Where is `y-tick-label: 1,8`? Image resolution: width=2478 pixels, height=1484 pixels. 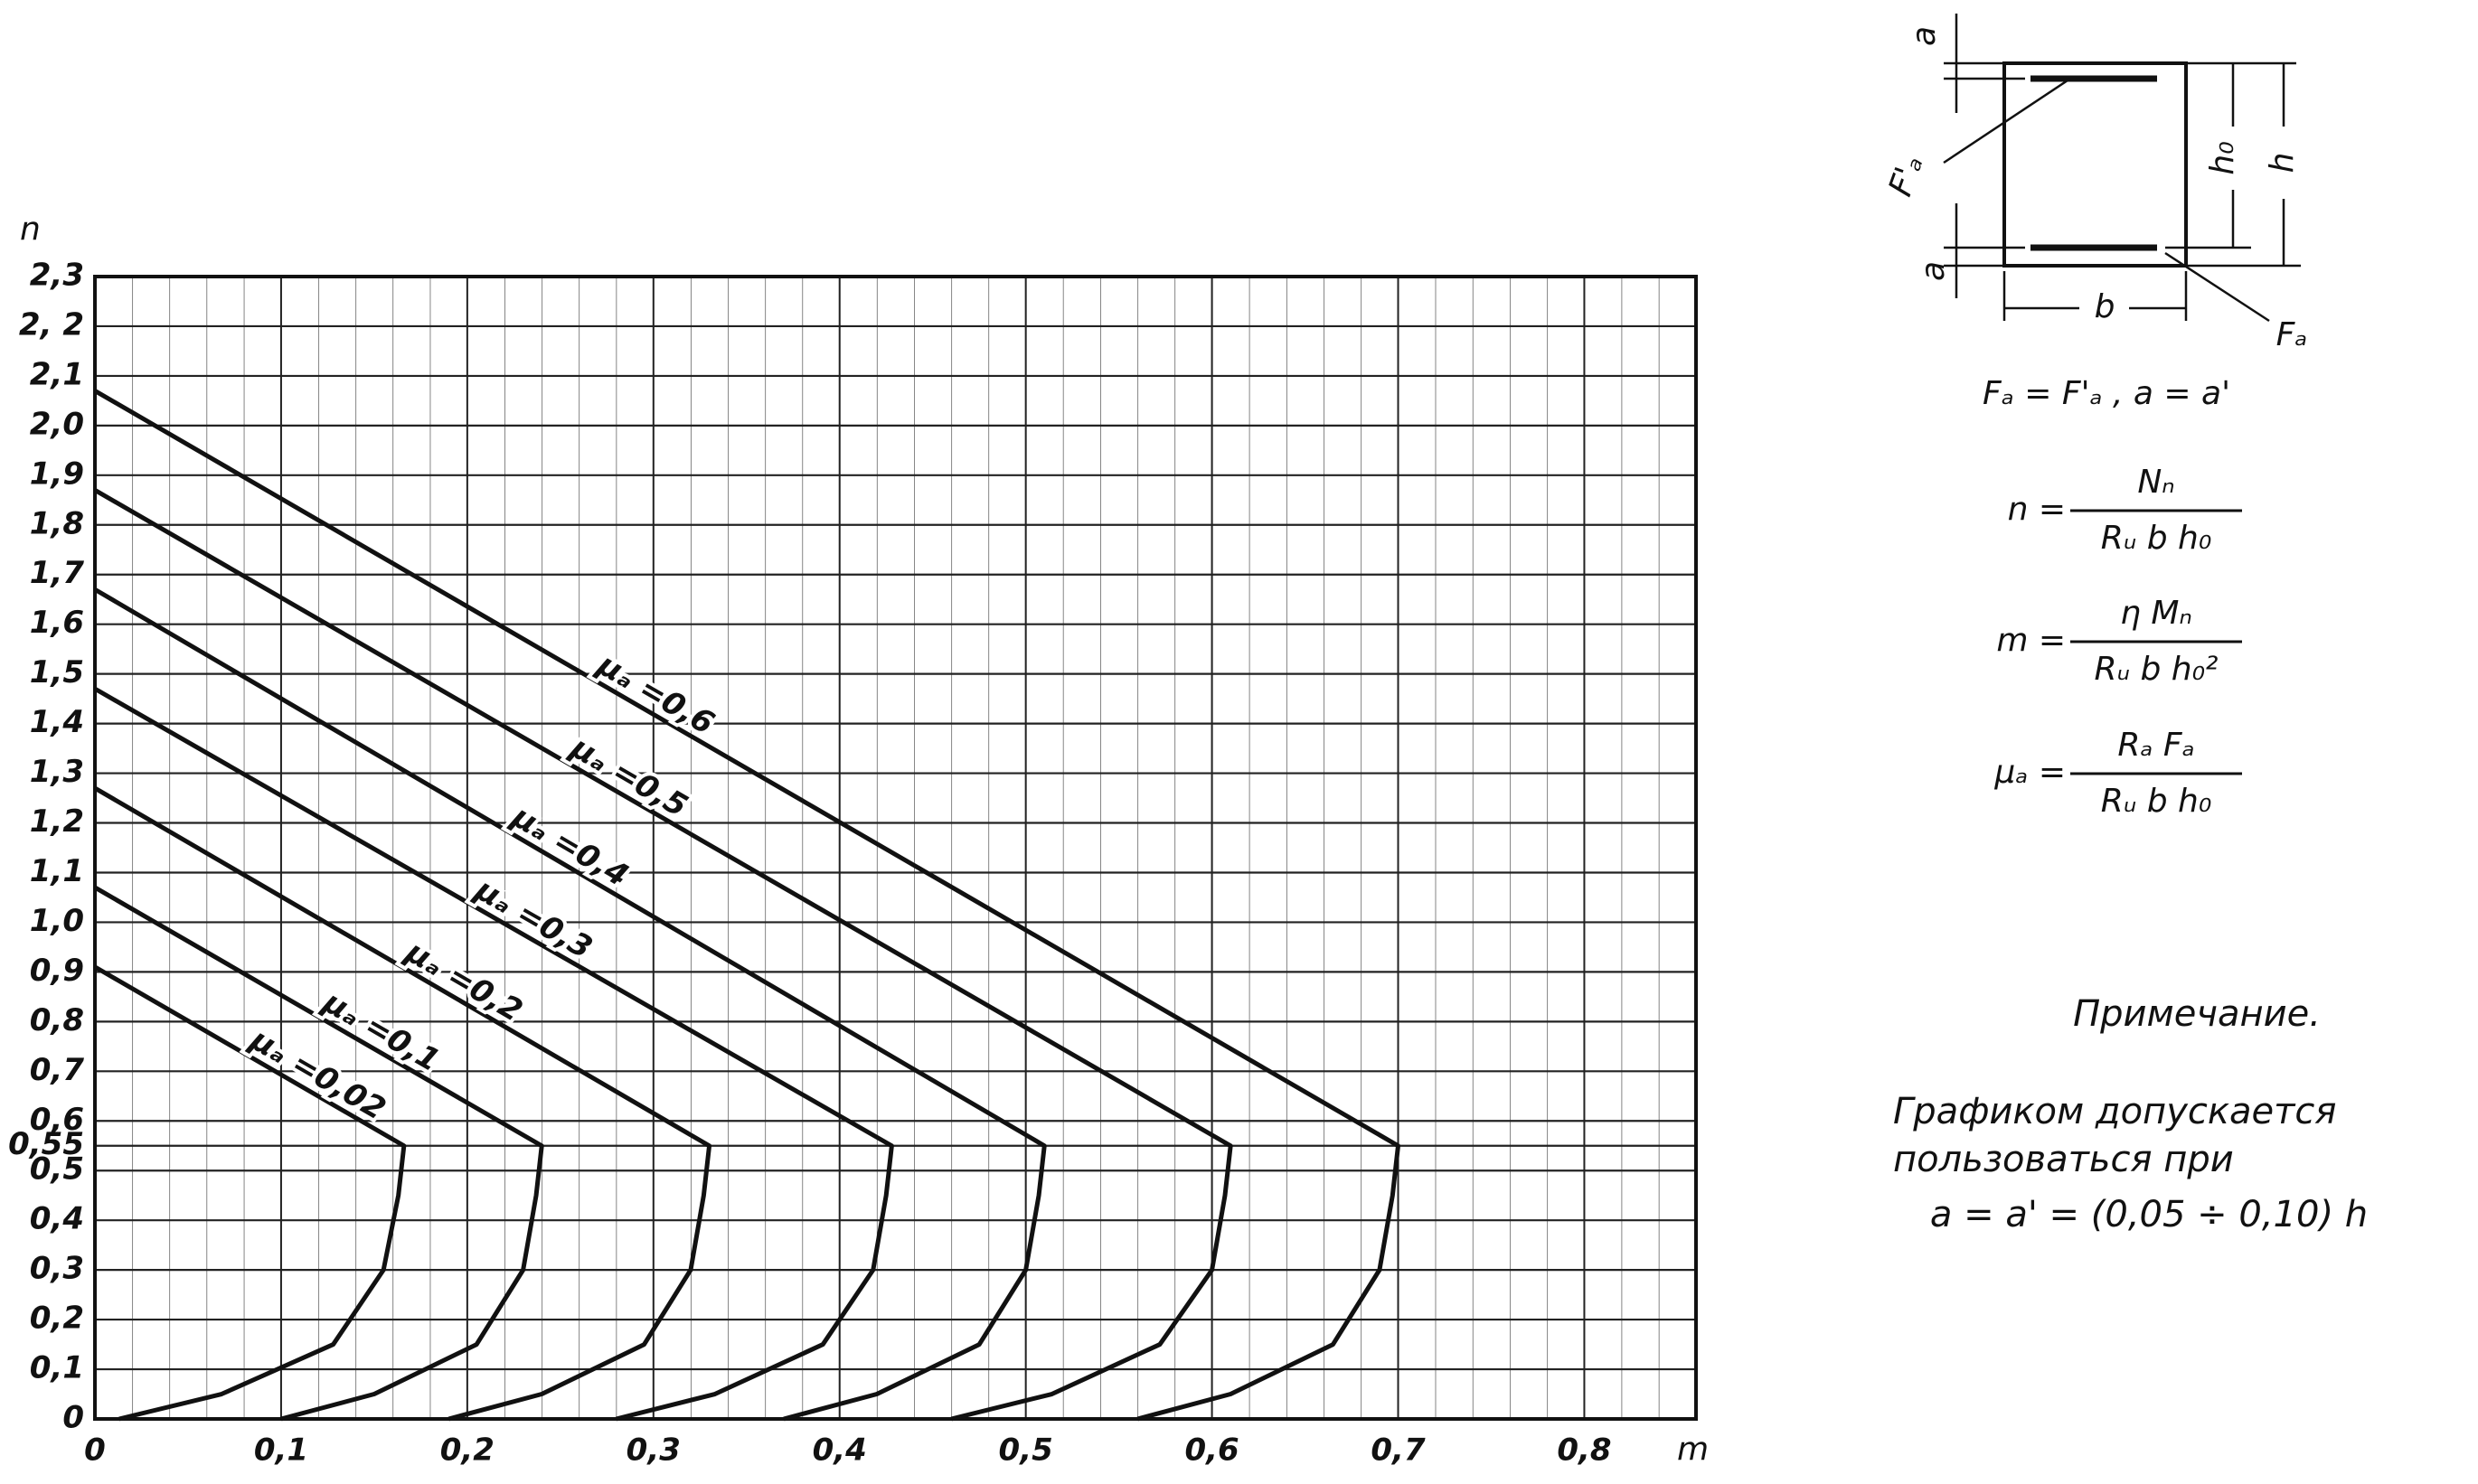
y-tick-label: 1,8 is located at coordinates (57, 523).